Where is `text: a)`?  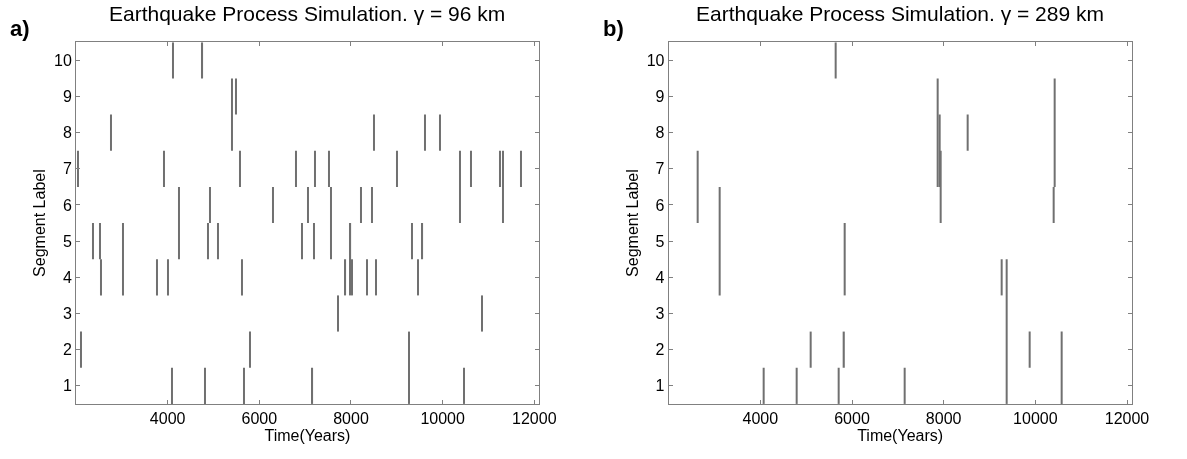
text: a) is located at coordinates (20, 28).